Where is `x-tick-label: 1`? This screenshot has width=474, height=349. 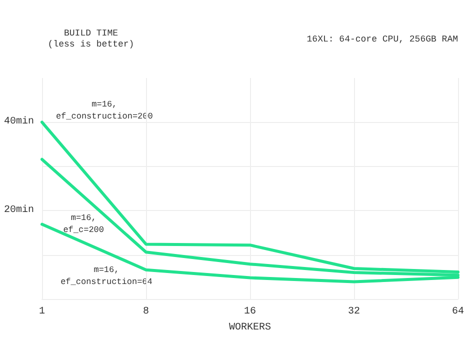
x-tick-label: 1 is located at coordinates (42, 312).